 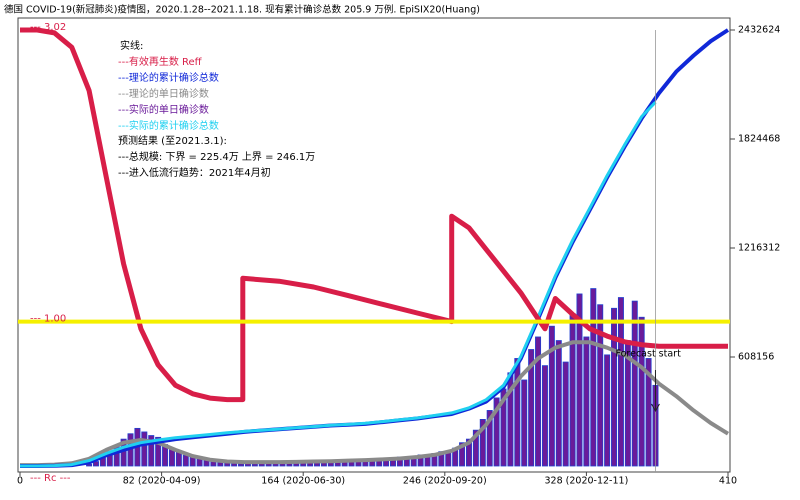 I want to click on y2-axis-label: --- Rc ---, so click(x=50, y=478).